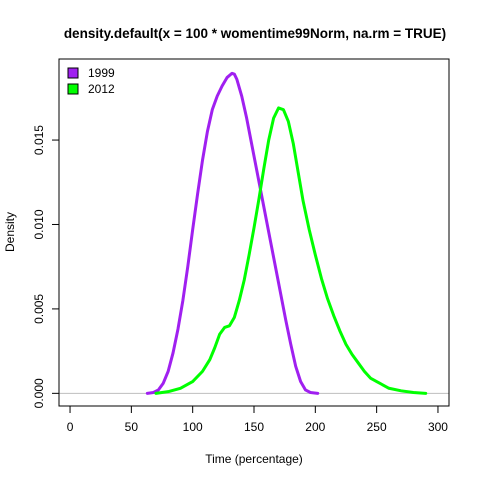 Image resolution: width=480 pixels, height=480 pixels. Describe the element at coordinates (73, 89) in the screenshot. I see `legend-swatch-2012` at that location.